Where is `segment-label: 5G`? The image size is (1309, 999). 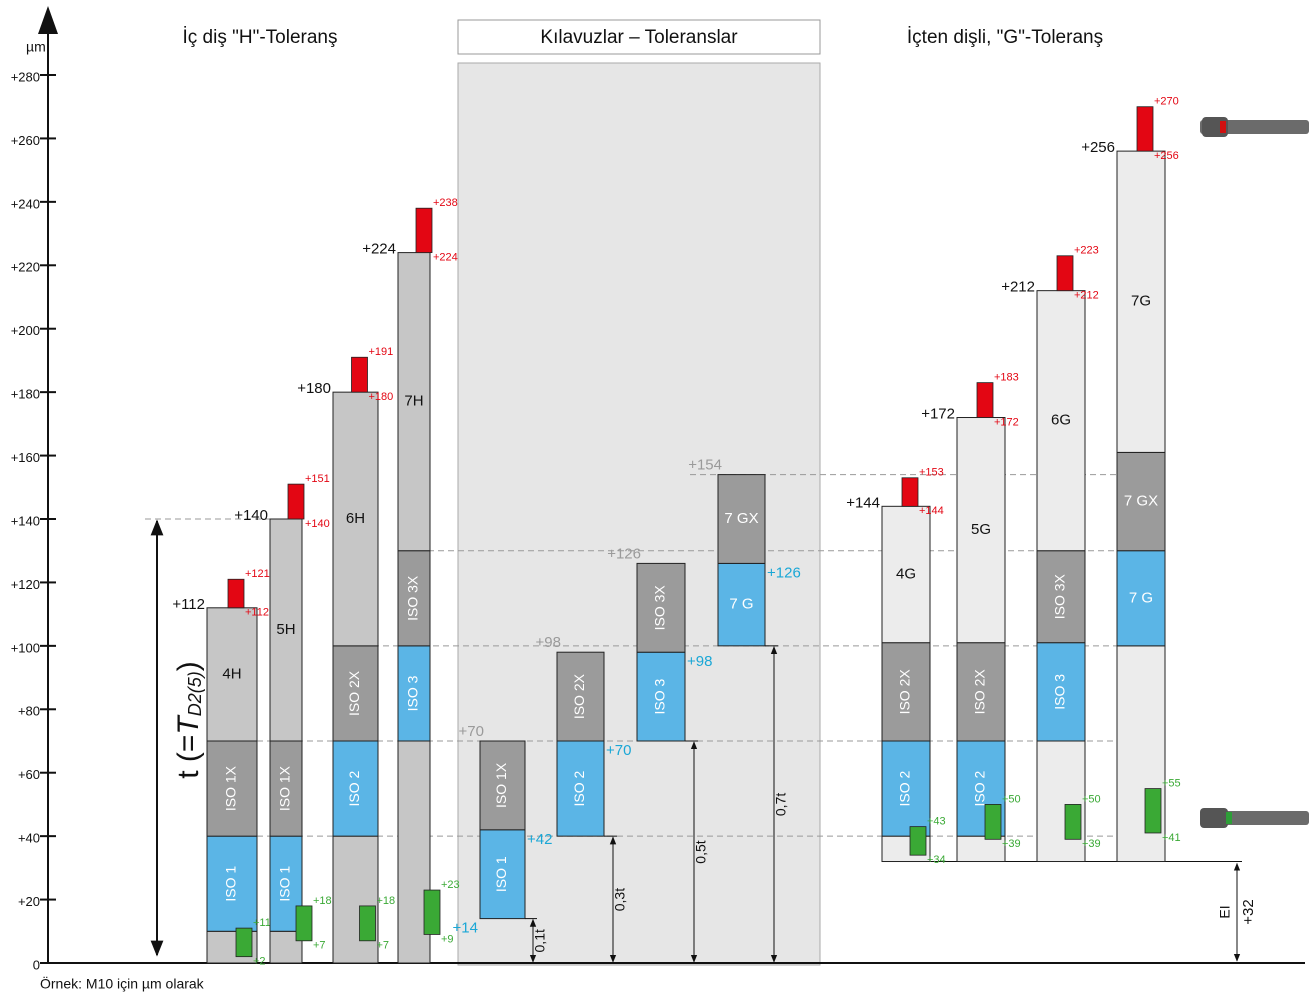 segment-label: 5G is located at coordinates (981, 529).